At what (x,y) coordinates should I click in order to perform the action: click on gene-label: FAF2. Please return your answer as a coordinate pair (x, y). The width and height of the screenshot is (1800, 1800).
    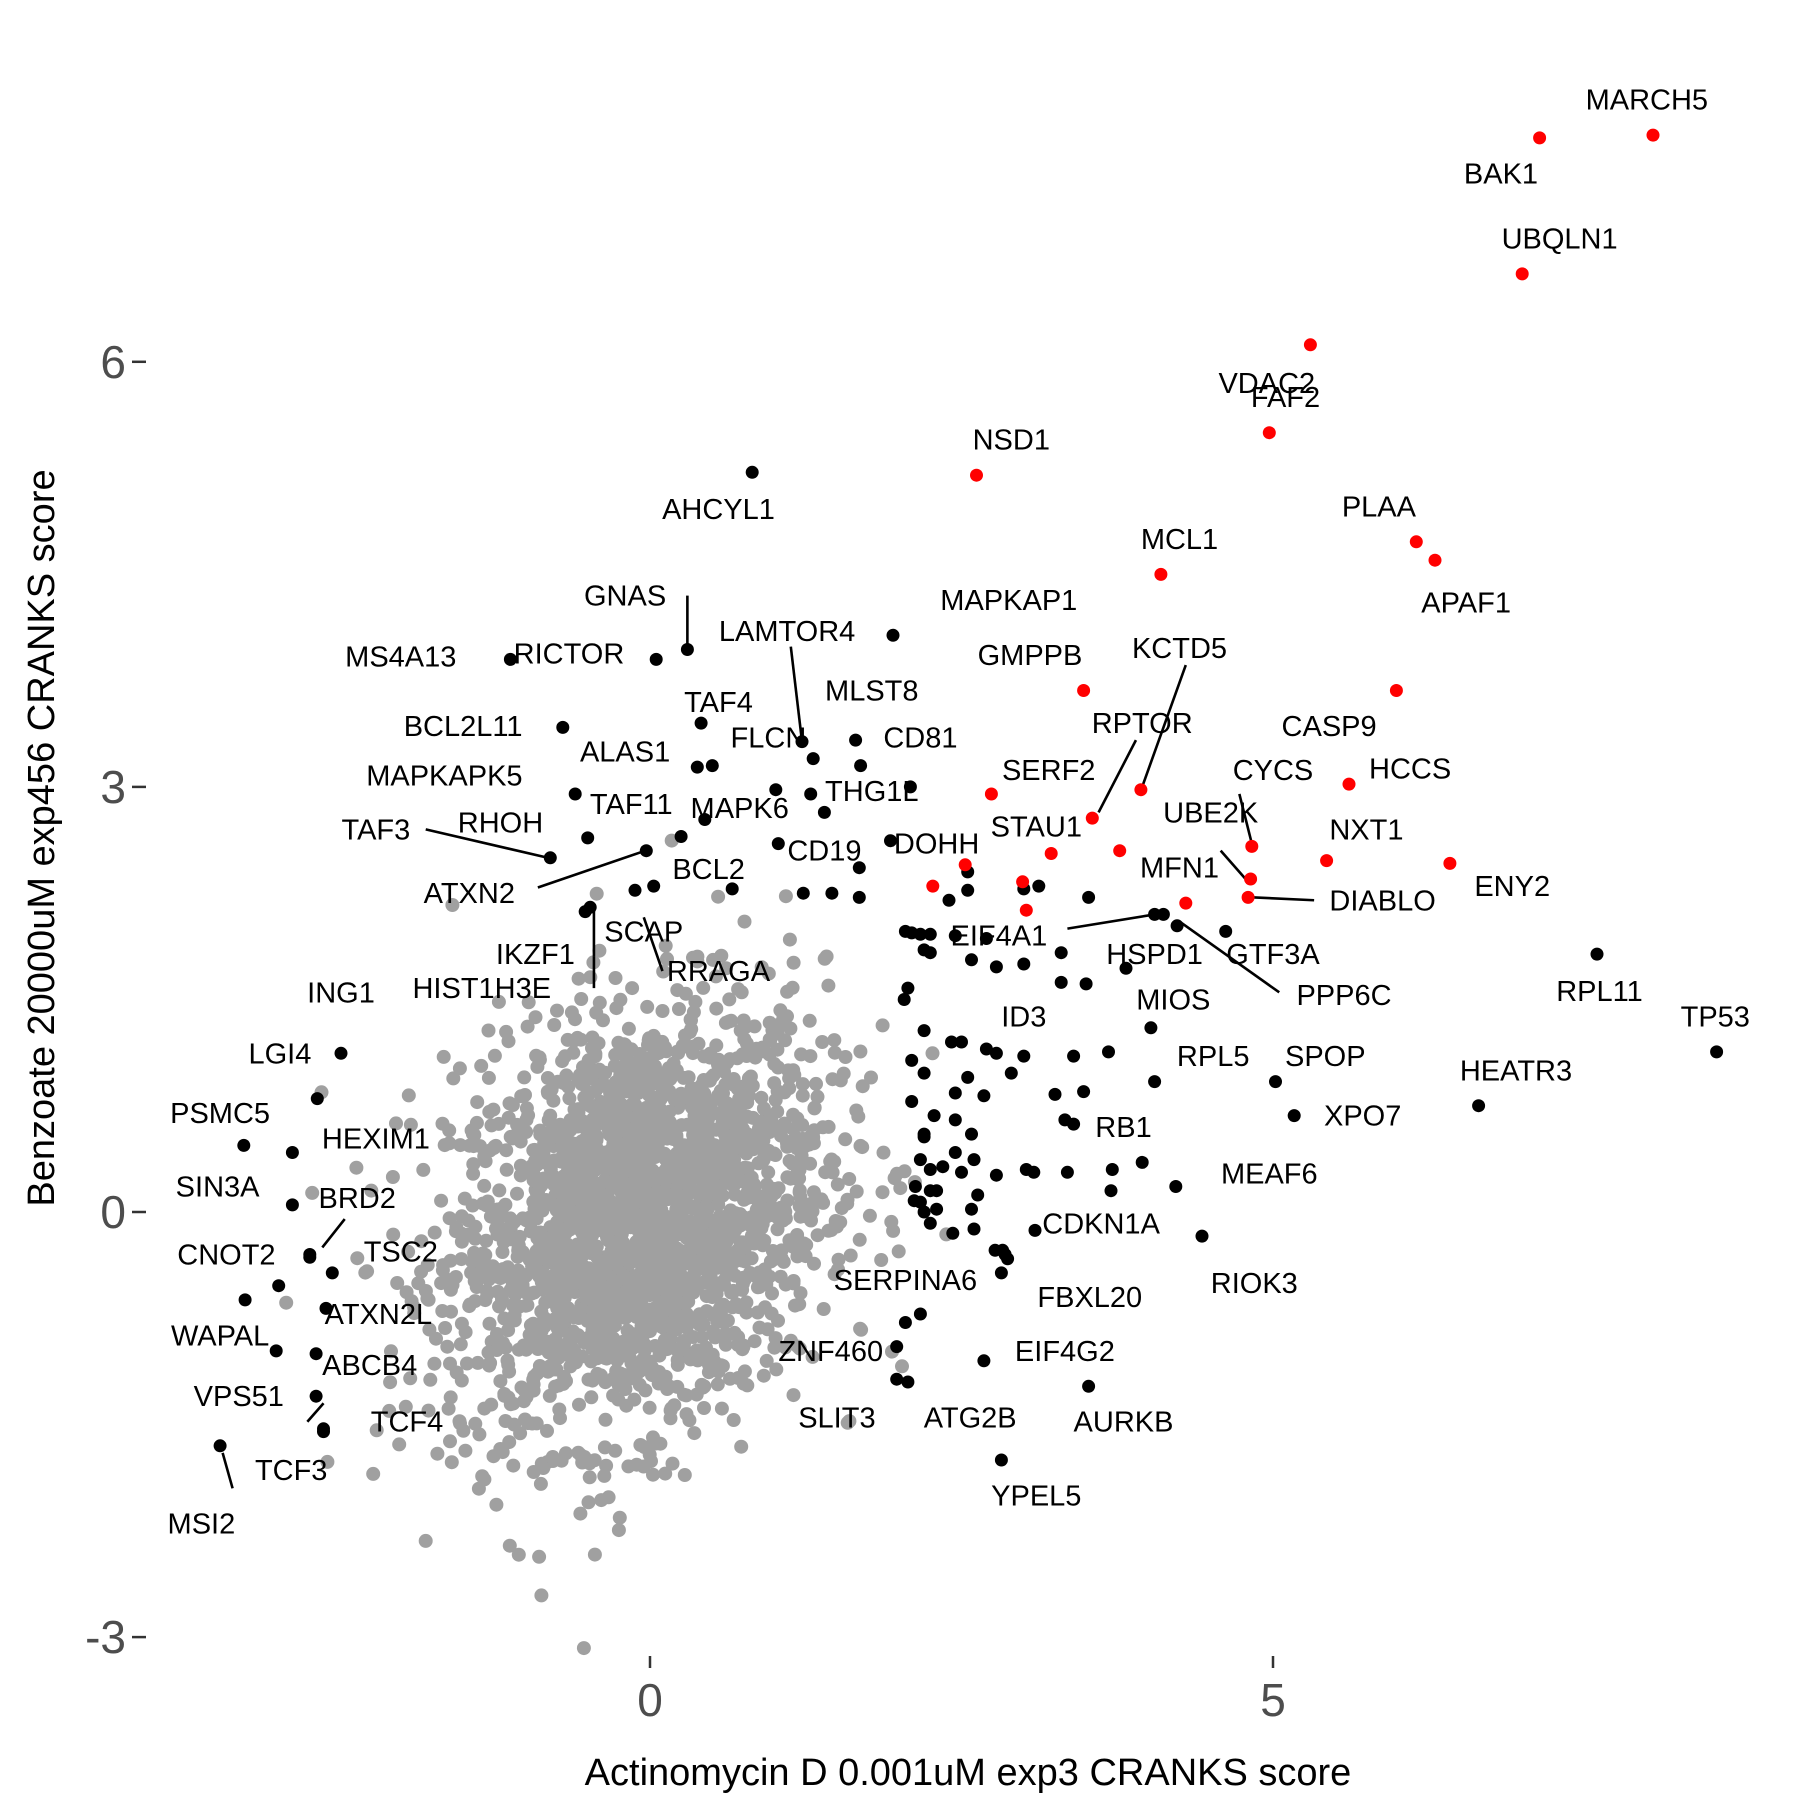
    Looking at the image, I should click on (1285, 398).